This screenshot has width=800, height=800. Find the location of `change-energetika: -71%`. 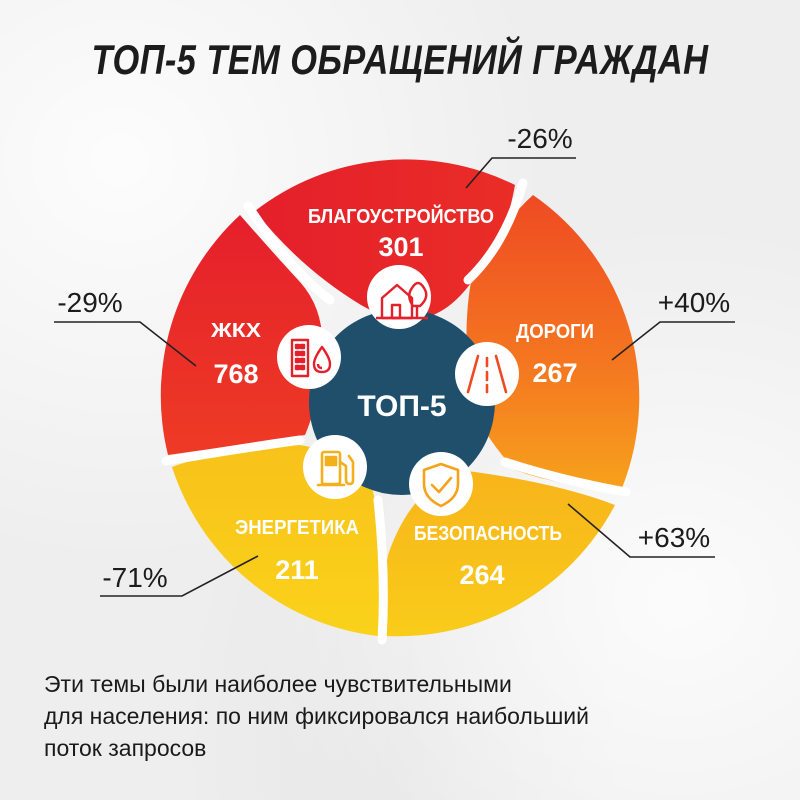

change-energetika: -71% is located at coordinates (134, 577).